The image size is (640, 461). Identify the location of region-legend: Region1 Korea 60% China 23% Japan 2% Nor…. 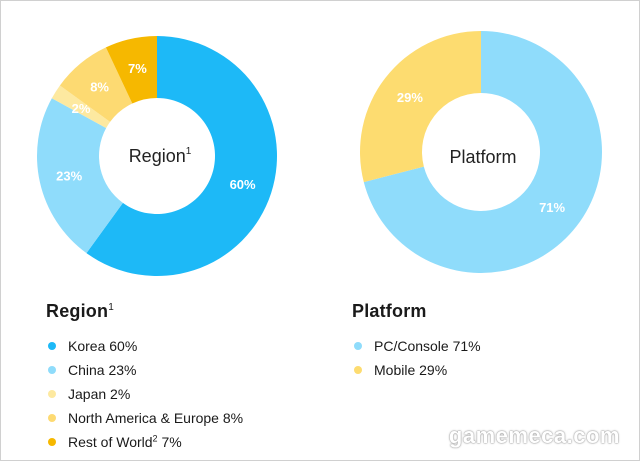
(144, 377).